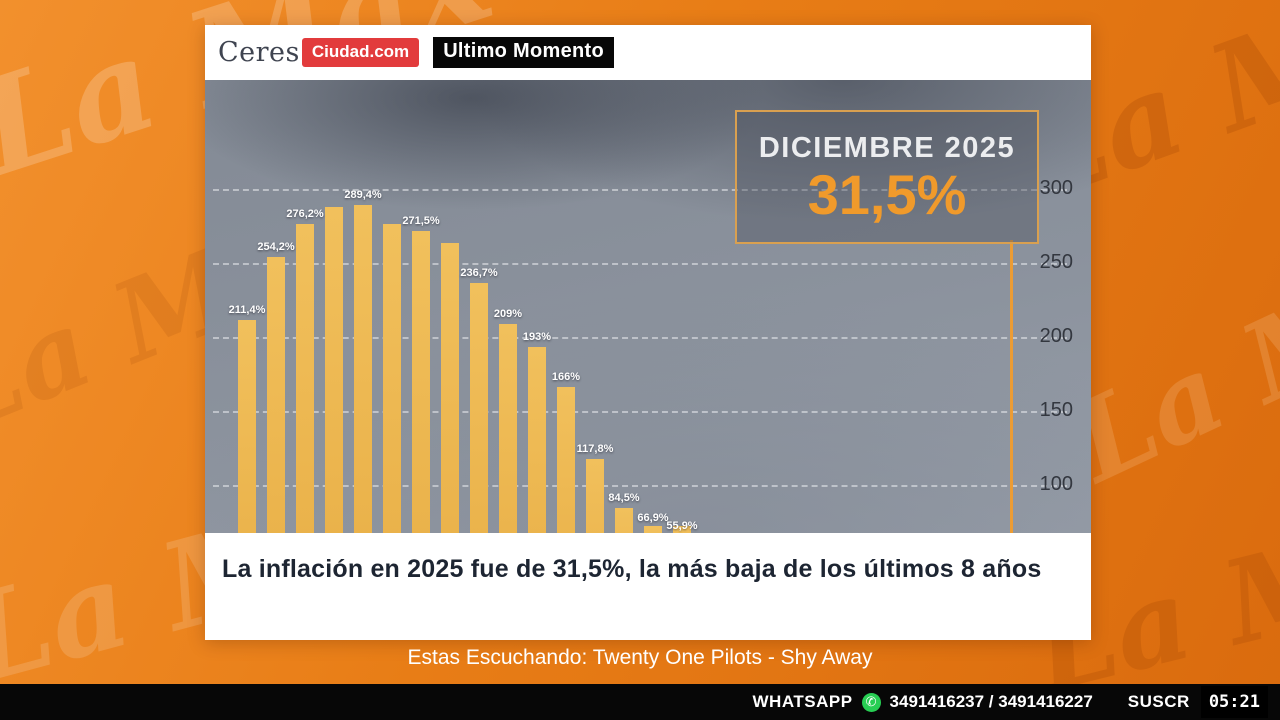  What do you see at coordinates (537, 337) in the screenshot?
I see `bar-value-label: 193%` at bounding box center [537, 337].